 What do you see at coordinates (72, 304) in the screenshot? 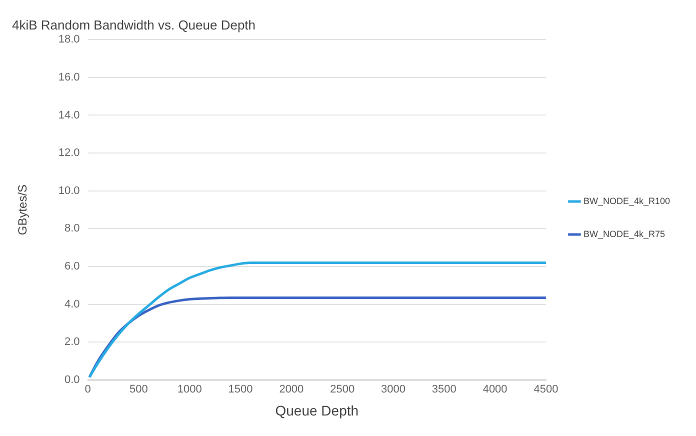
I see `y-tick-label: 4.0` at bounding box center [72, 304].